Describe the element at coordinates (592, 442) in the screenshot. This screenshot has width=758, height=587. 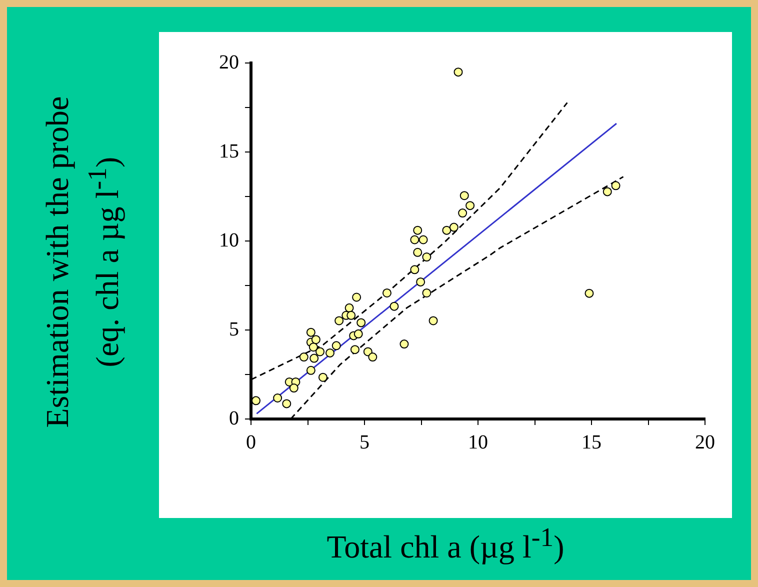
I see `x-tick-label: 15` at that location.